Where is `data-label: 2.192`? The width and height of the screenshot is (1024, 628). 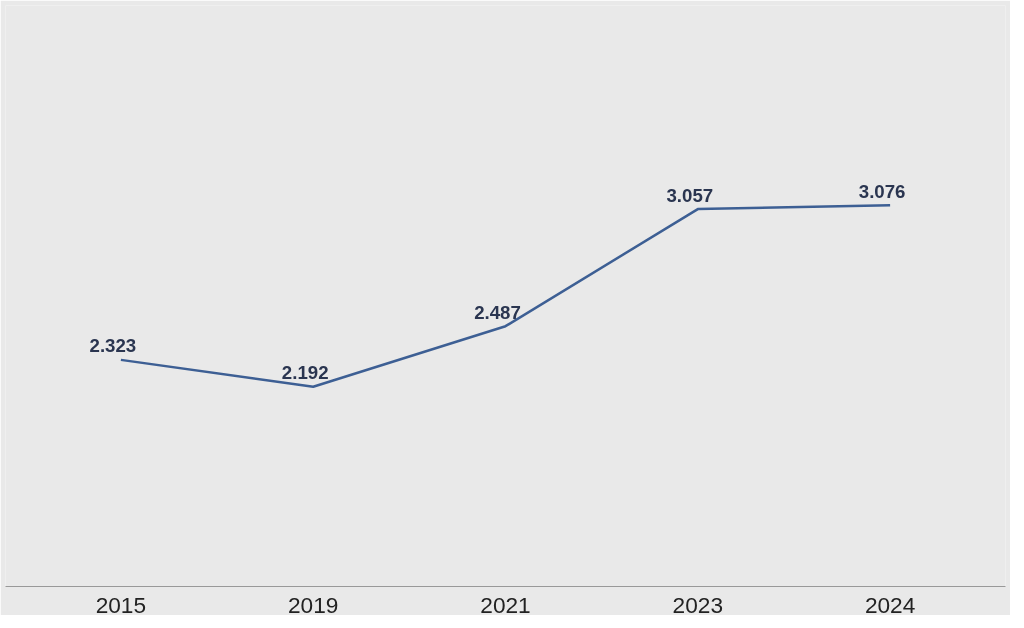
data-label: 2.192 is located at coordinates (305, 373).